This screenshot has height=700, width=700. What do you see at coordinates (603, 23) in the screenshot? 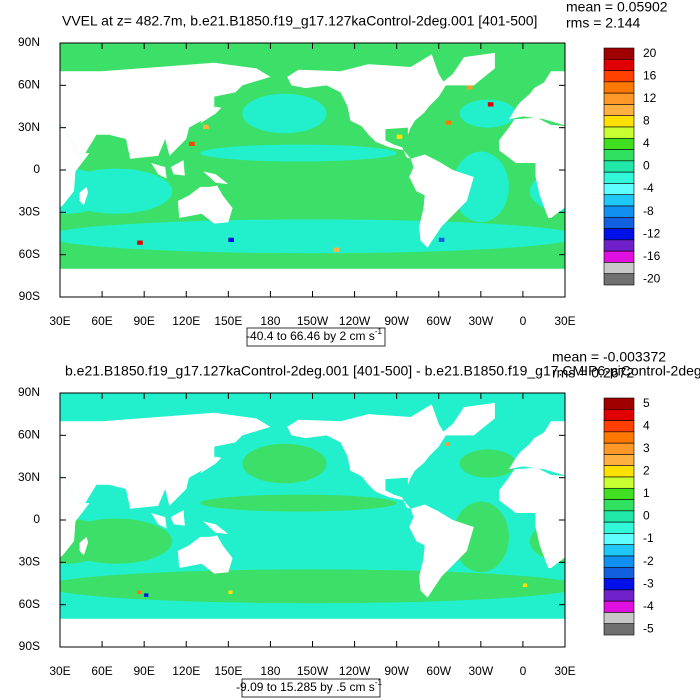
I see `rms-stat: rms = 2.144` at bounding box center [603, 23].